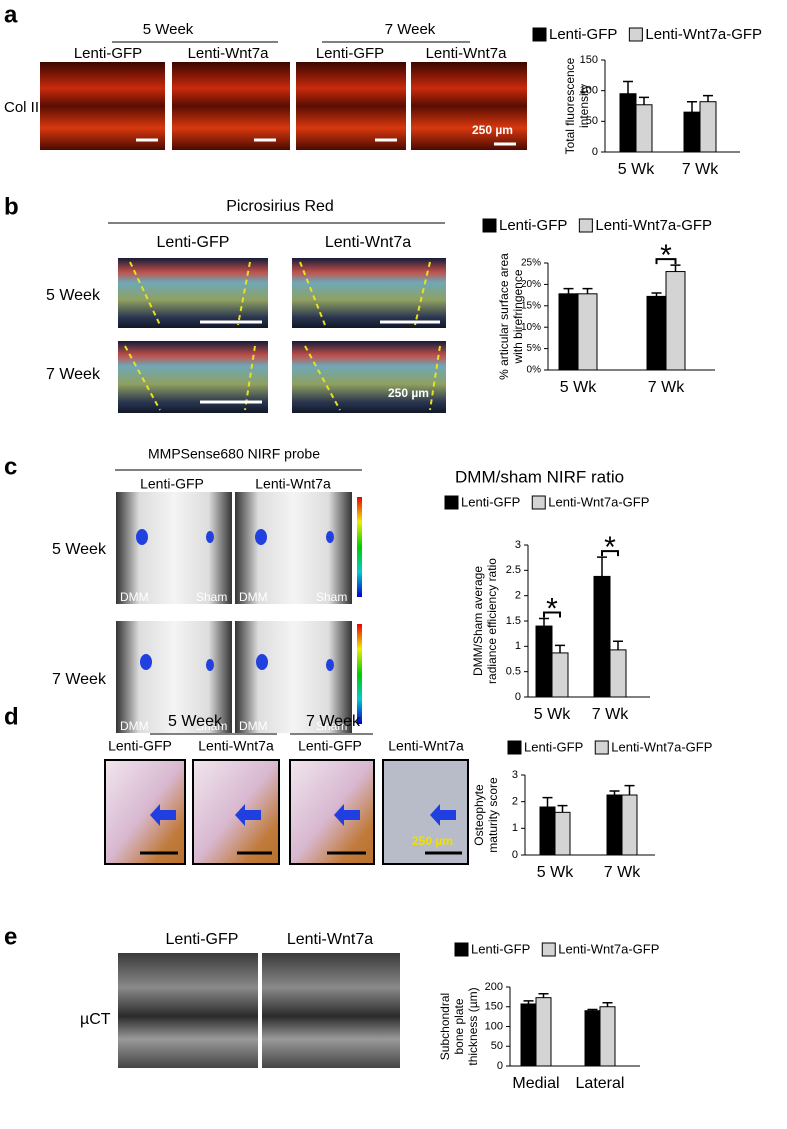  Describe the element at coordinates (10, 466) in the screenshot. I see `panel-label: c` at that location.